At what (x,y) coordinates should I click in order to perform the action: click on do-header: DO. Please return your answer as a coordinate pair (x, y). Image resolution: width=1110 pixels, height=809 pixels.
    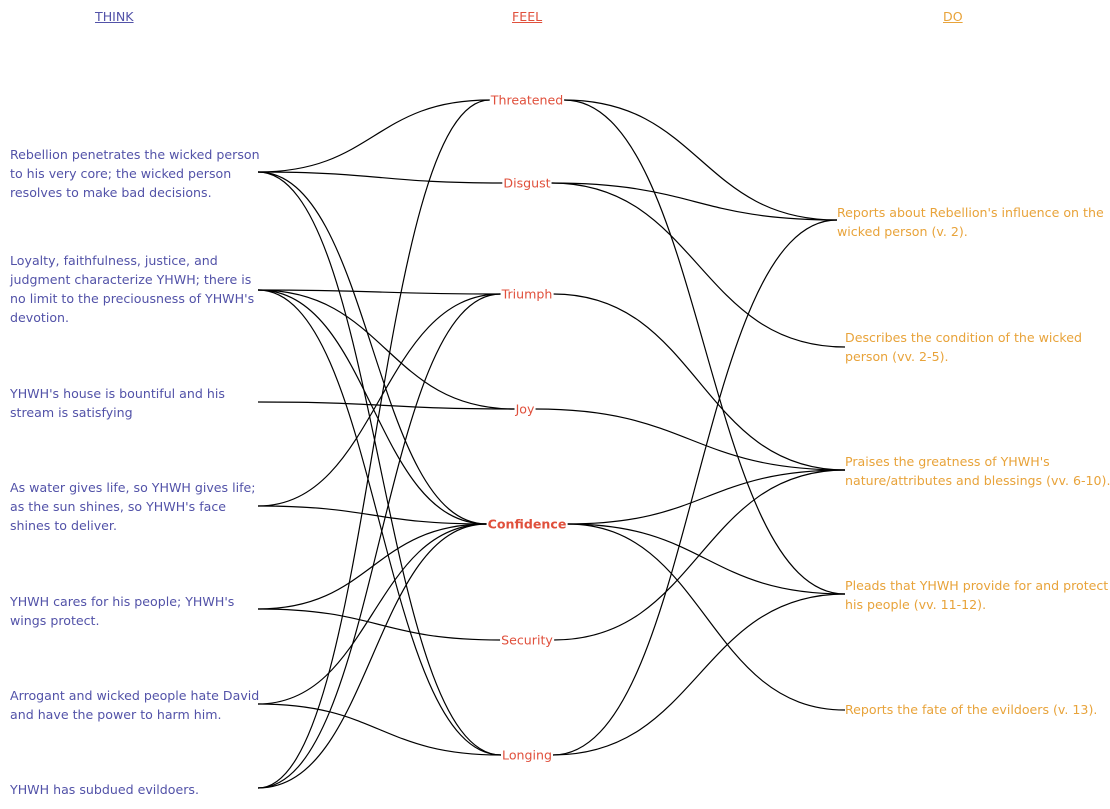
    Looking at the image, I should click on (953, 16).